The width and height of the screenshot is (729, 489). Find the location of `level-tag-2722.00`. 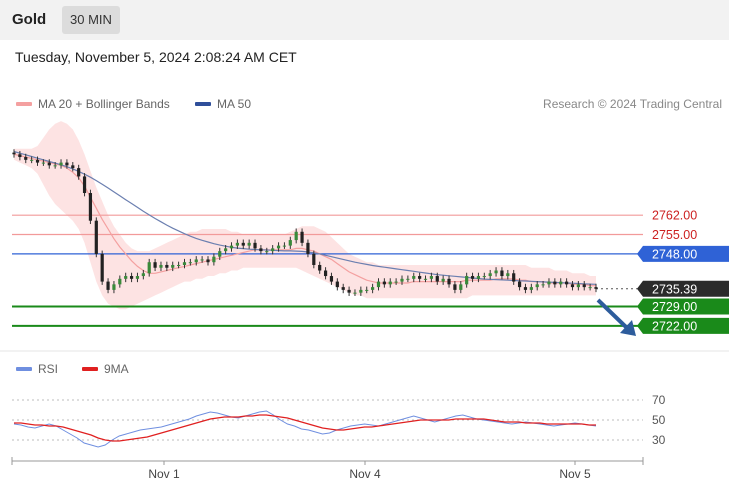

level-tag-2722.00 is located at coordinates (683, 325).